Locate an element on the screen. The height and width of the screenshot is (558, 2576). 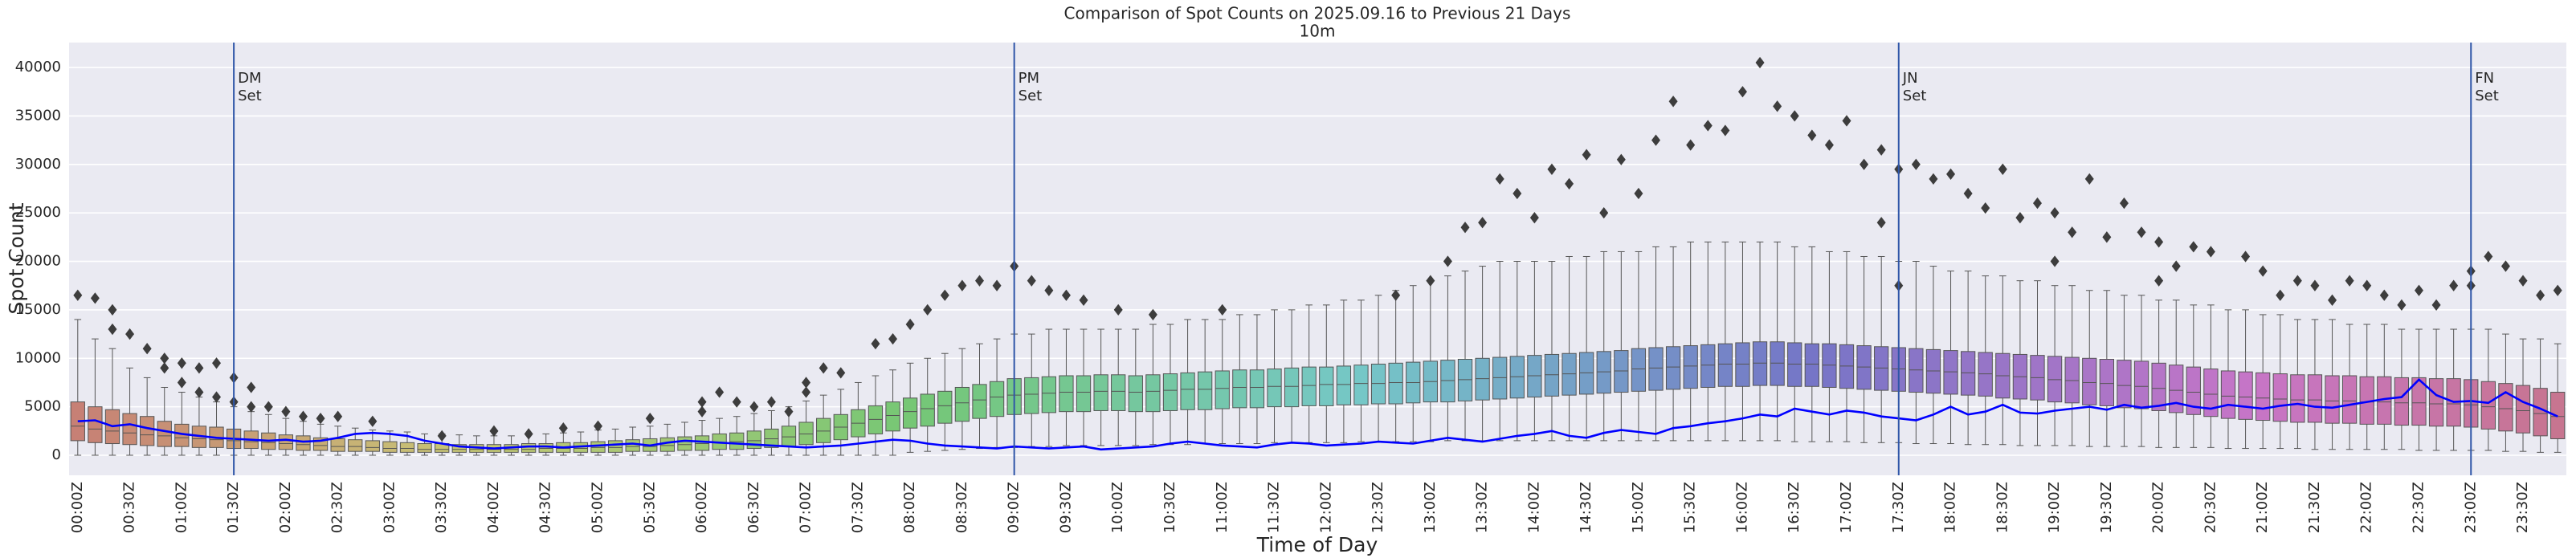
x-tick-label: 12:30Z is located at coordinates (1378, 507).